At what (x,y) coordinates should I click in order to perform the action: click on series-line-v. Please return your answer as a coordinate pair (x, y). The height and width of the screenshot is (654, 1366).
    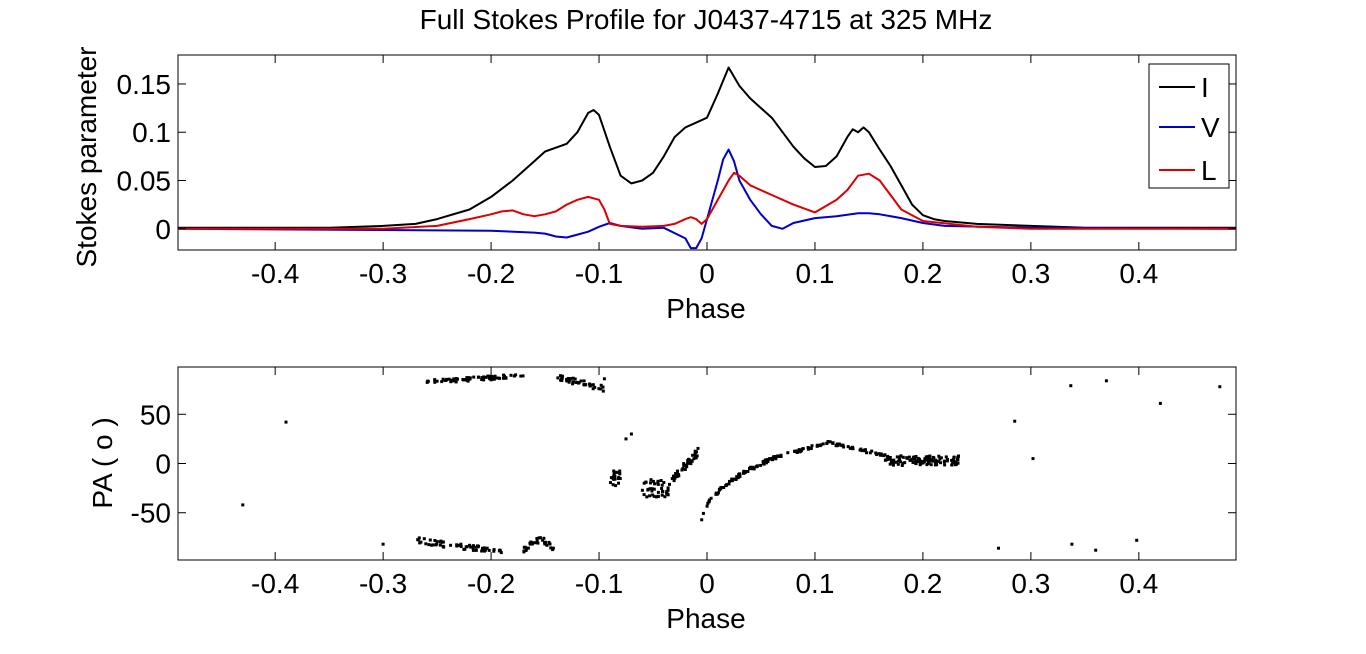
    Looking at the image, I should click on (707, 199).